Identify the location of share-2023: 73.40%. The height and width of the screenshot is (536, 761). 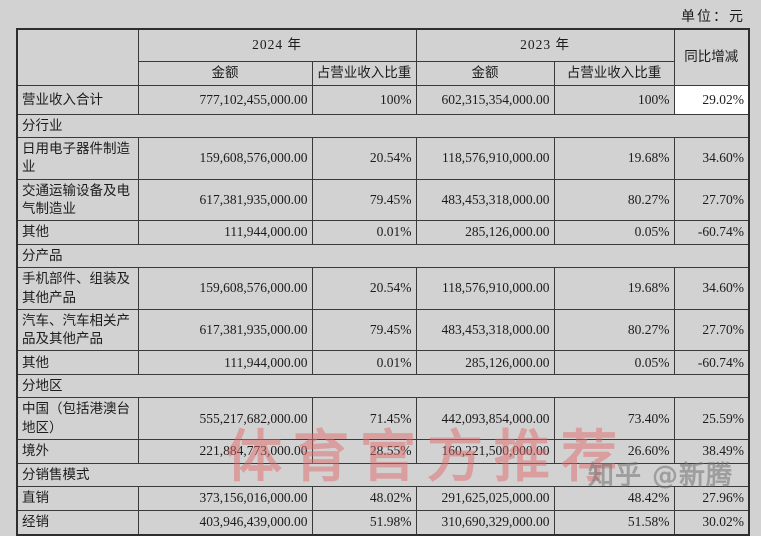
(614, 418).